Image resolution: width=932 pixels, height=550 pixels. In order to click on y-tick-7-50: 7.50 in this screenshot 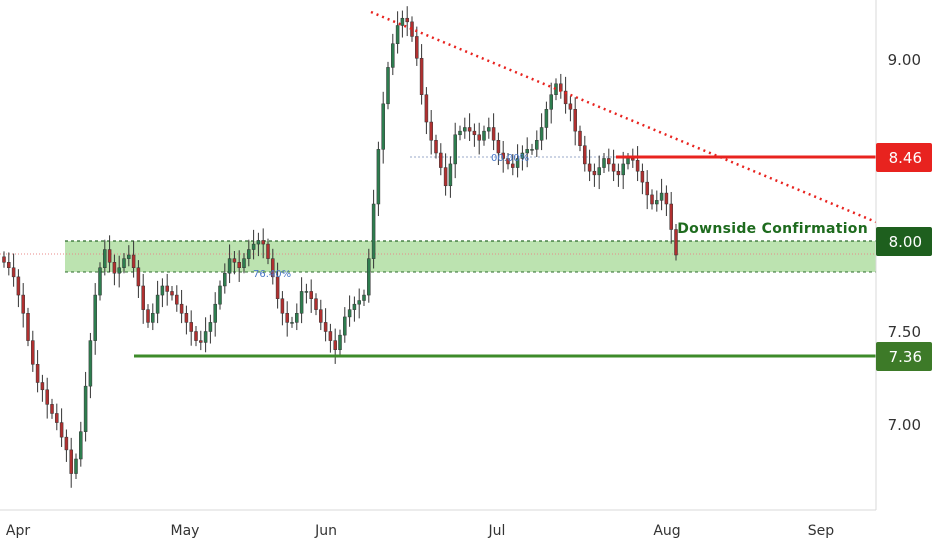, I will do `click(904, 332)`.